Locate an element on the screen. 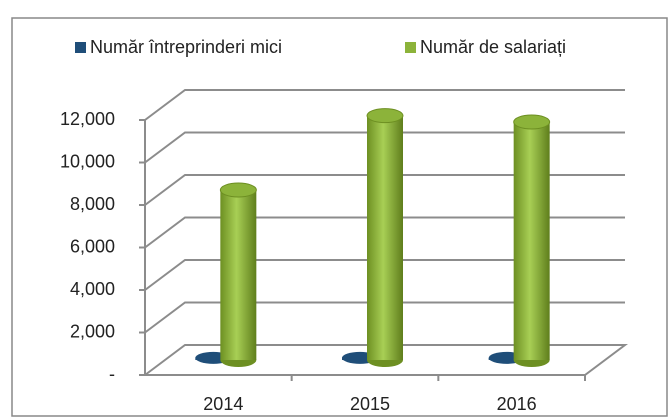 Image resolution: width=672 pixels, height=417 pixels. y-tick-label: 8,000 is located at coordinates (92, 204).